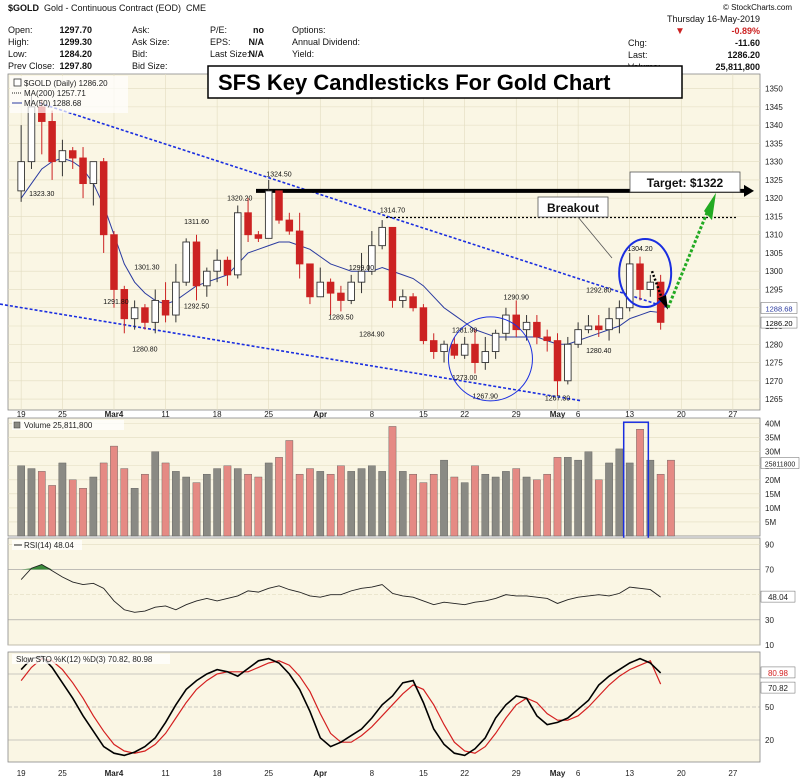  I want to click on title-box, so click(445, 82).